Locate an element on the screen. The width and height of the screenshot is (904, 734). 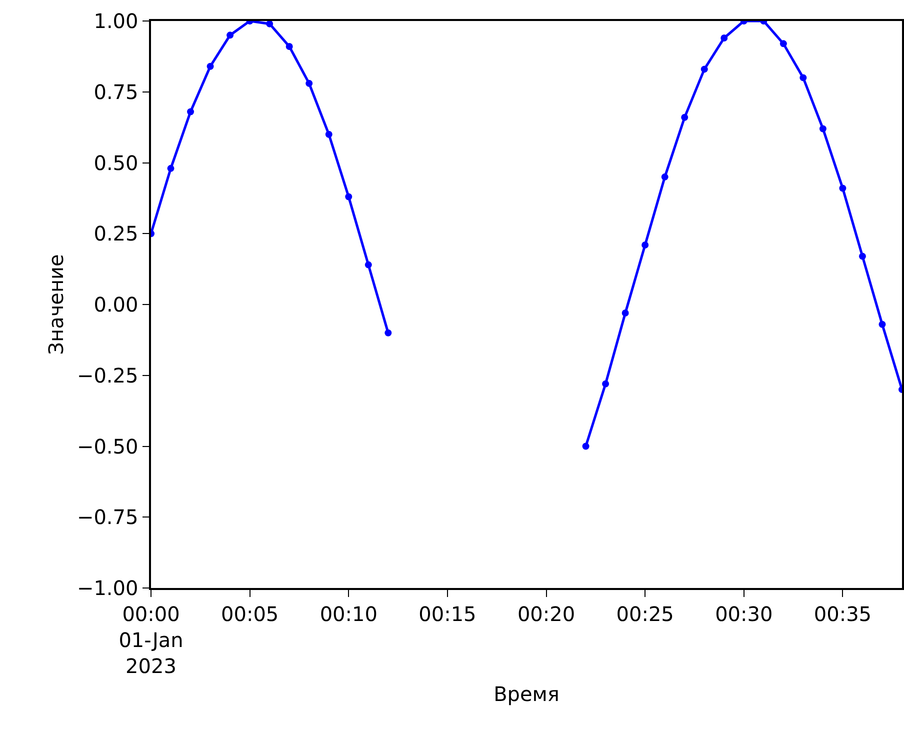
y-tick-label: −0.50 is located at coordinates (107, 446).